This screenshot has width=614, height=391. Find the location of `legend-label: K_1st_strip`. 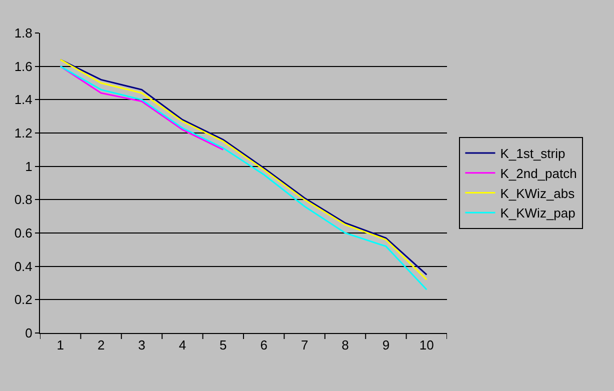

legend-label: K_1st_strip is located at coordinates (533, 154).